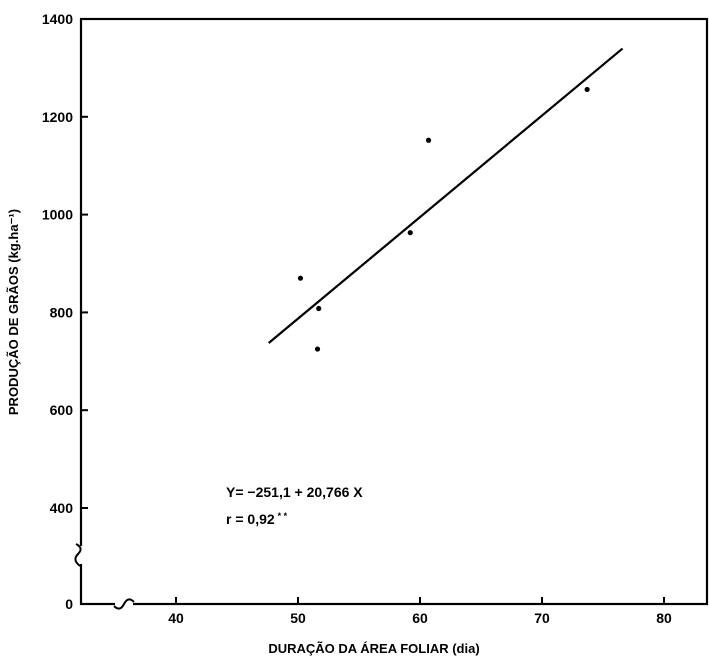 The width and height of the screenshot is (709, 660). I want to click on y-tick-label: 1000, so click(57, 215).